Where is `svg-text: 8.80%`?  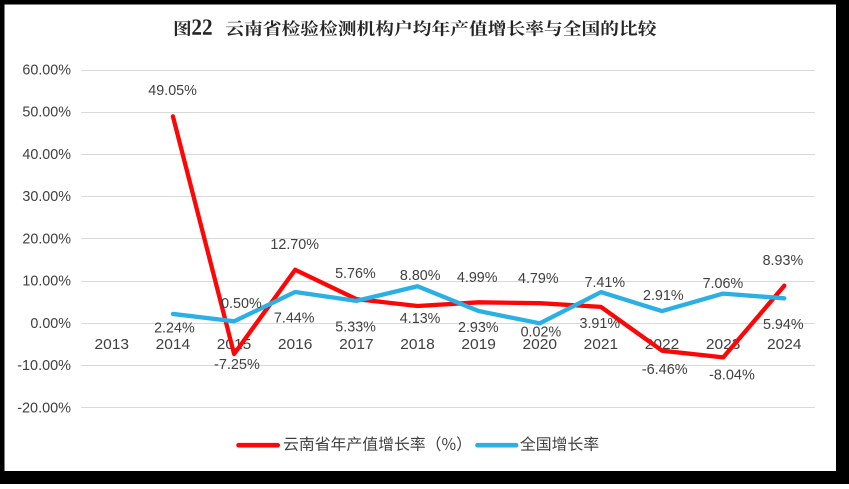 svg-text: 8.80% is located at coordinates (420, 275).